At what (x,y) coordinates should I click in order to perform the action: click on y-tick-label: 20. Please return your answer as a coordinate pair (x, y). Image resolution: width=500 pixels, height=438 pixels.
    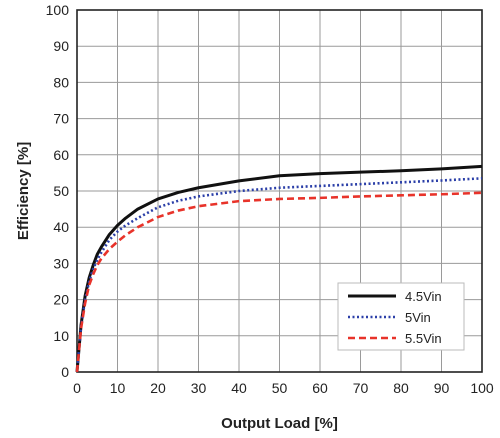
    Looking at the image, I should click on (61, 300).